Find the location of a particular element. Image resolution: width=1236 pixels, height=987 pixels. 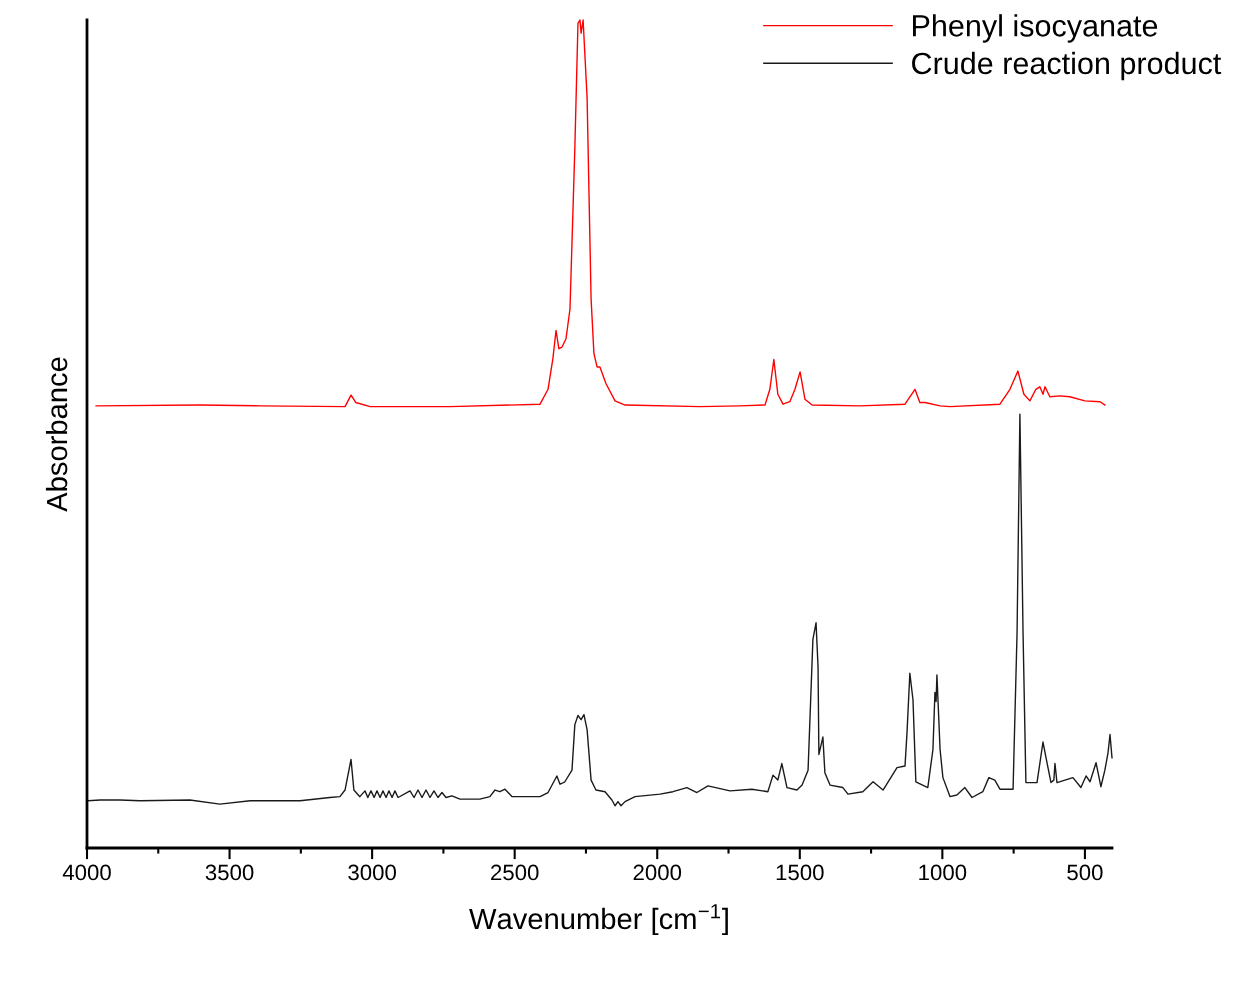

x-tick-label: 500 is located at coordinates (1085, 872).